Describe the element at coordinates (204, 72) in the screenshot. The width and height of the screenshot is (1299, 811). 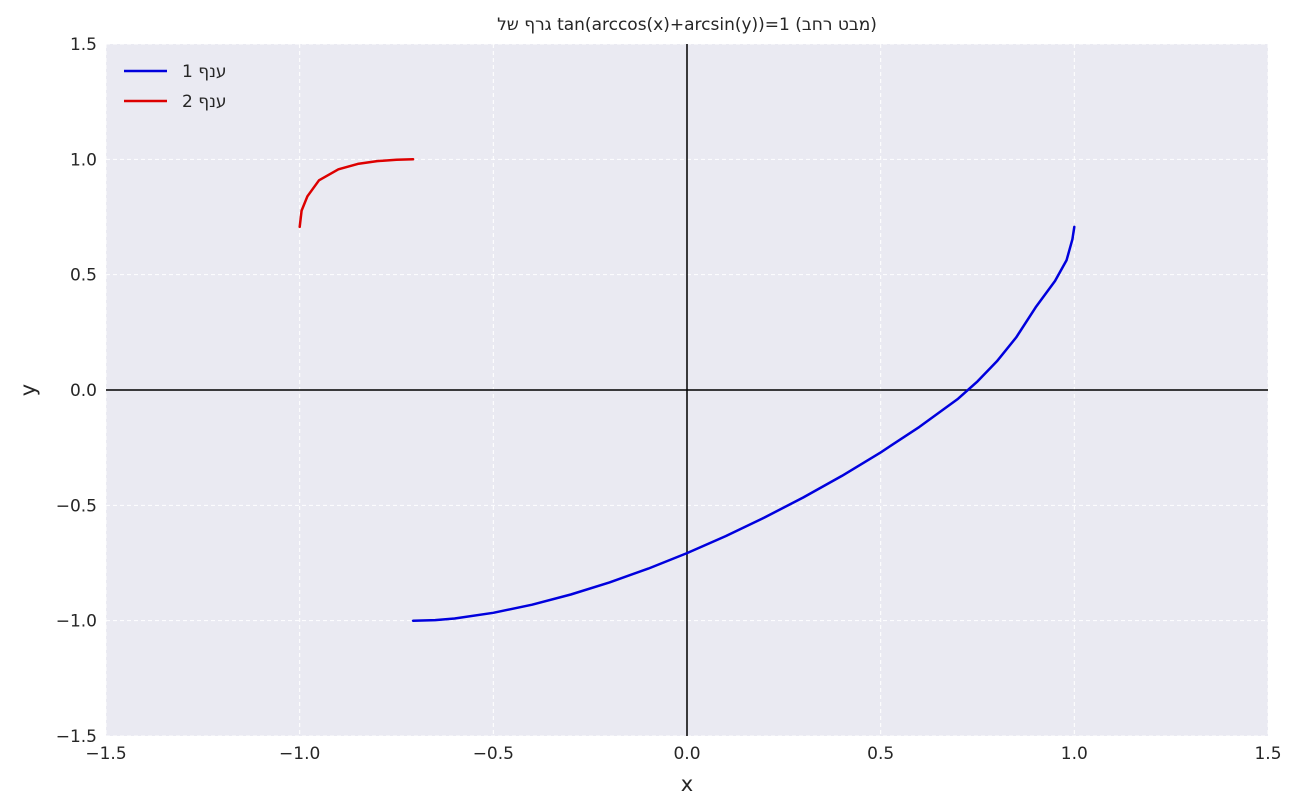
I see `legend-label-branch-1: ענף 1` at that location.